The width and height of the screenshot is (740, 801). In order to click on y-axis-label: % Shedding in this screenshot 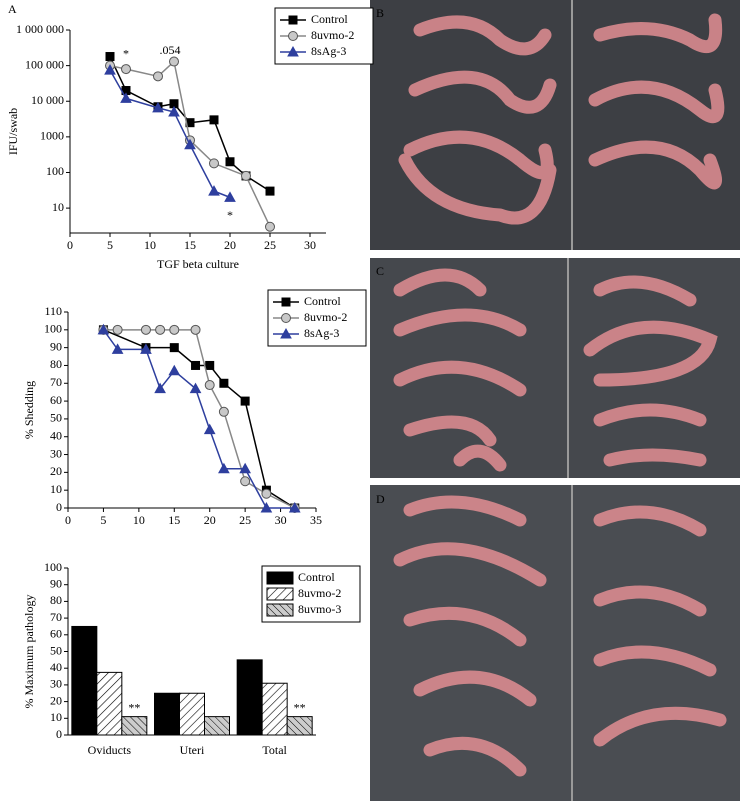, I will do `click(29, 410)`.